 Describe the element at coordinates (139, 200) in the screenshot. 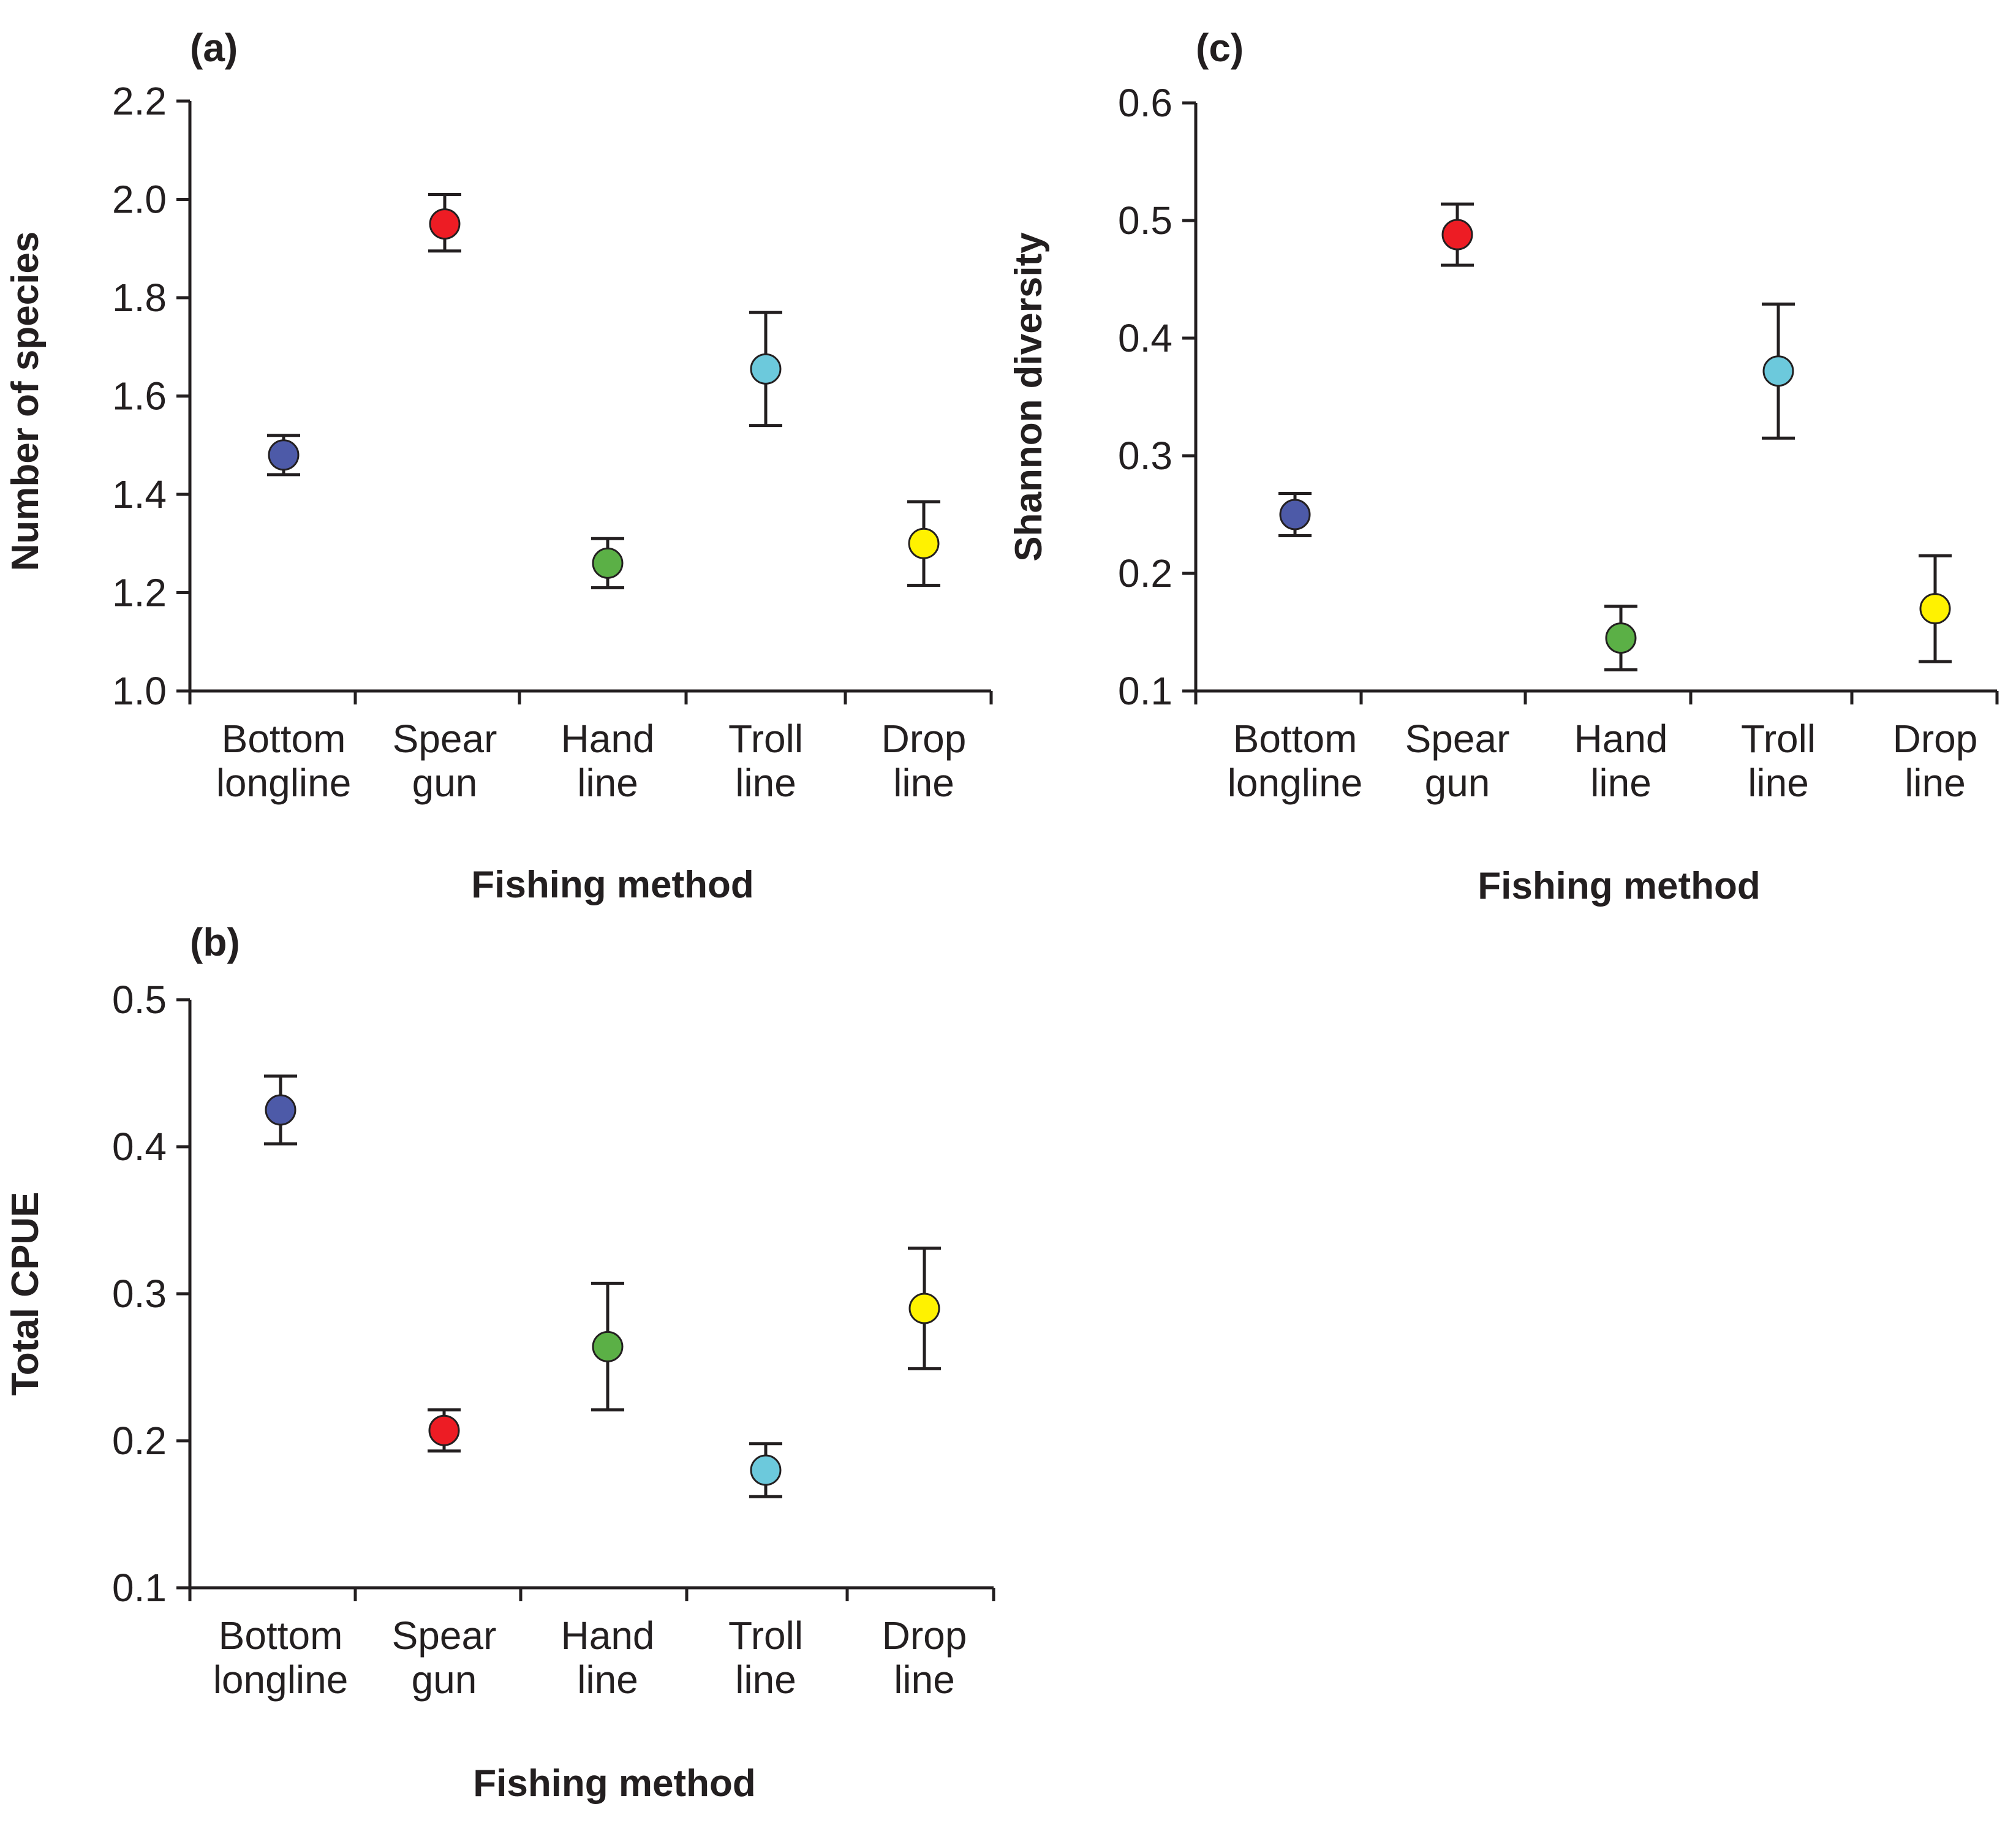

I see `y-tick-label: 2.0` at that location.